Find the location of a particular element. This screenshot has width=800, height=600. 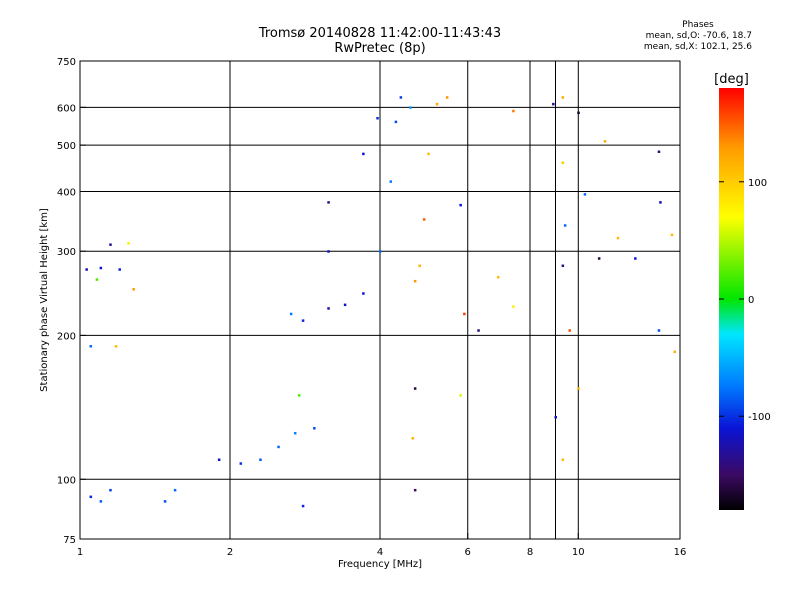

y-tick-label: 300 is located at coordinates (66, 252).